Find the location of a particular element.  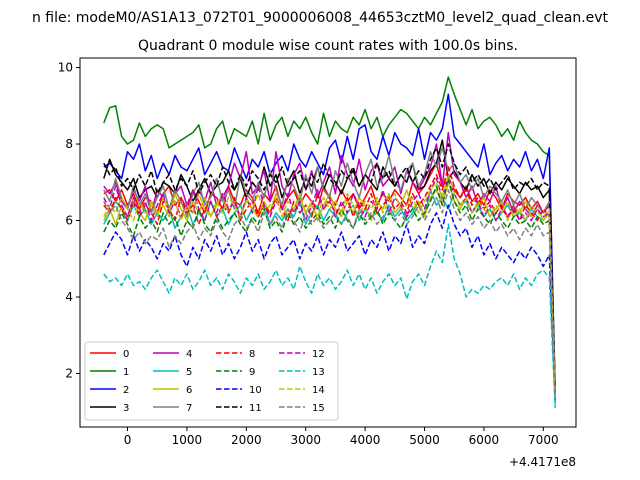

y-tick-label: 6 is located at coordinates (69, 221).